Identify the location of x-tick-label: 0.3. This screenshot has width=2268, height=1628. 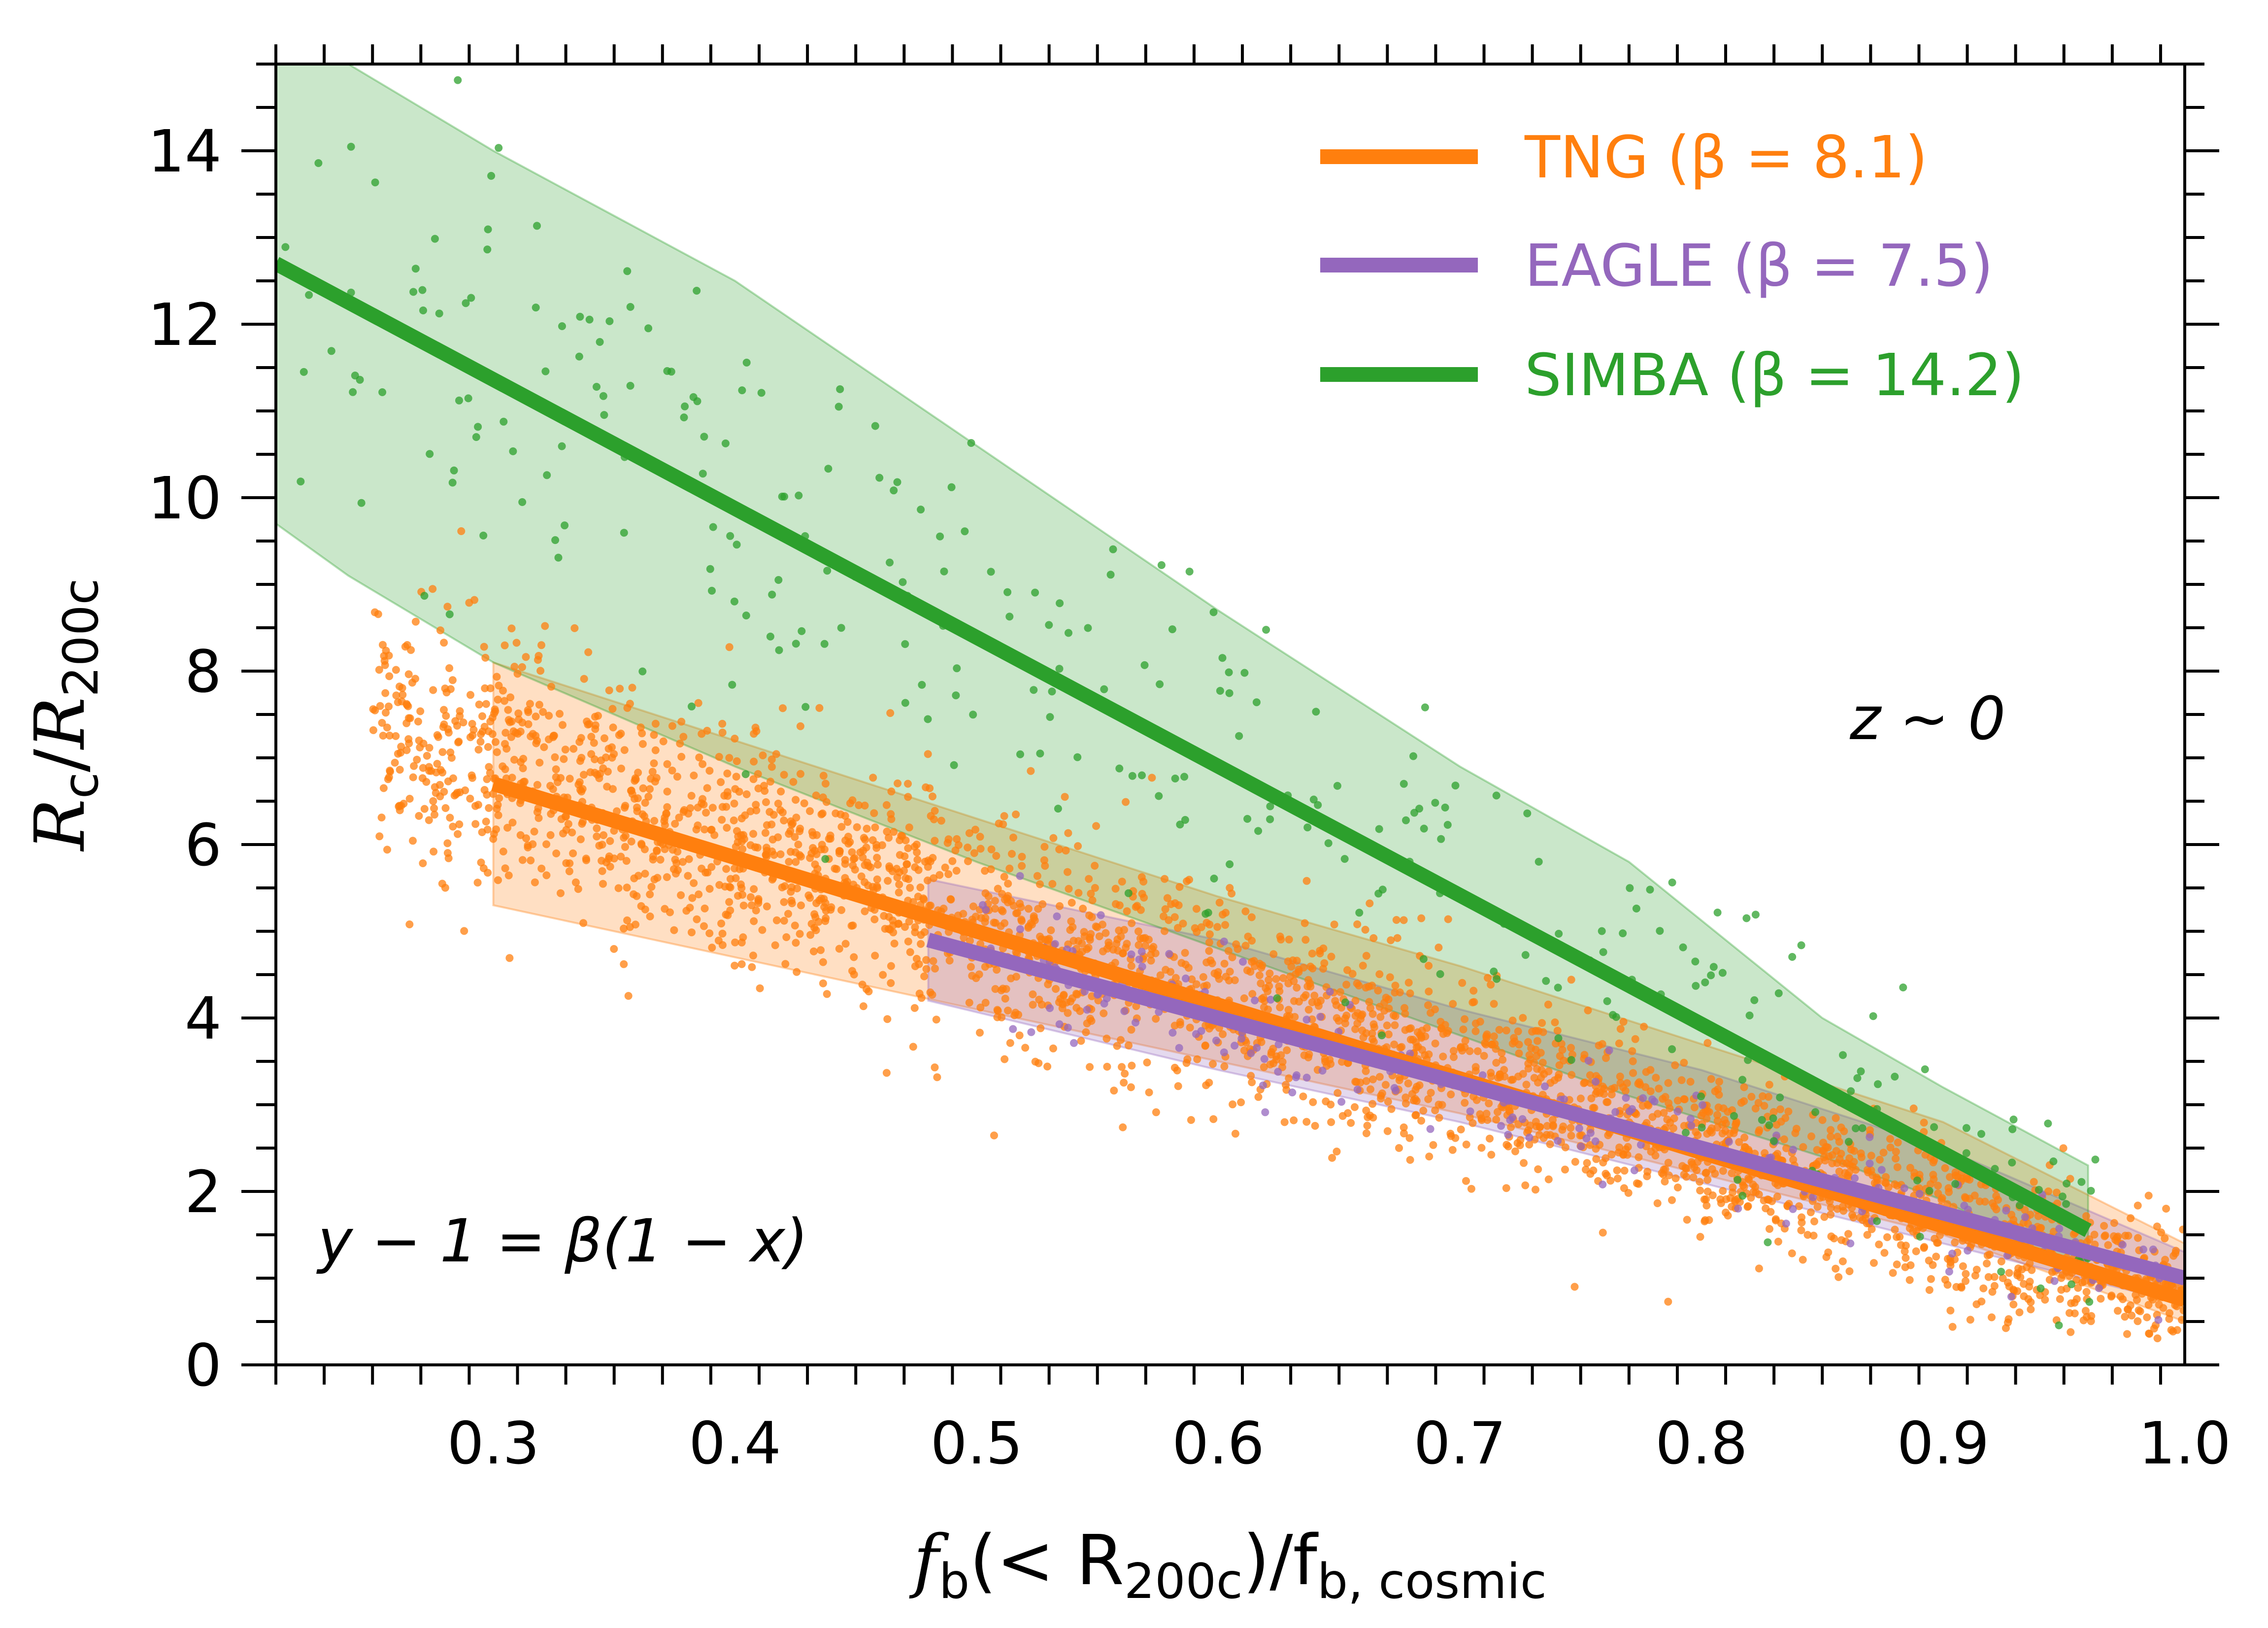
(493, 1443).